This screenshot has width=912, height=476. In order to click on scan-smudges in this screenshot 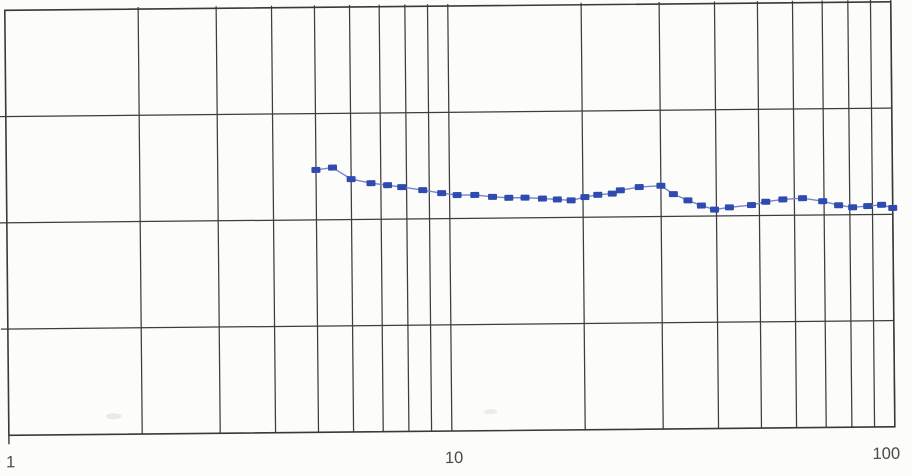, I will do `click(301, 414)`.